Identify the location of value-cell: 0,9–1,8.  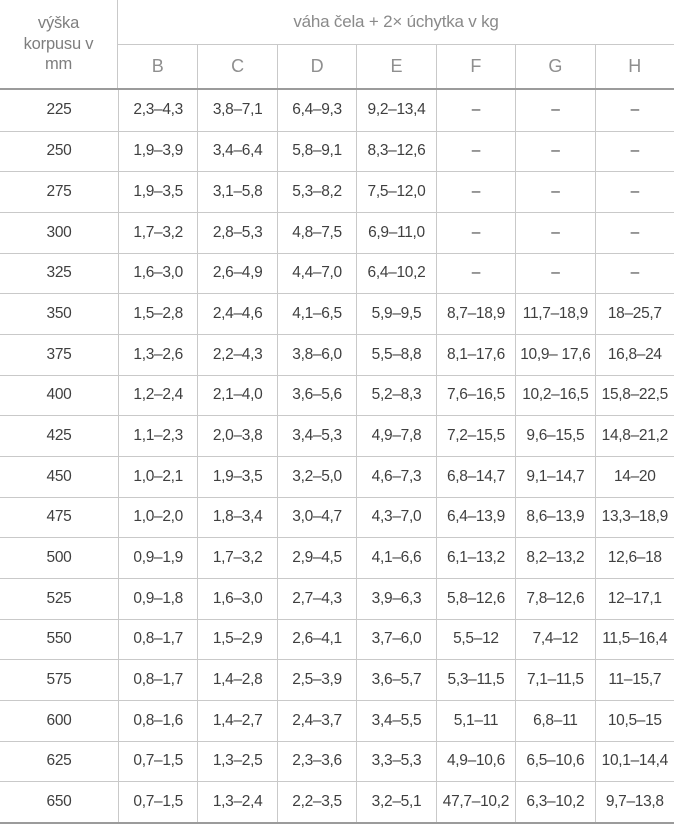
(157, 598).